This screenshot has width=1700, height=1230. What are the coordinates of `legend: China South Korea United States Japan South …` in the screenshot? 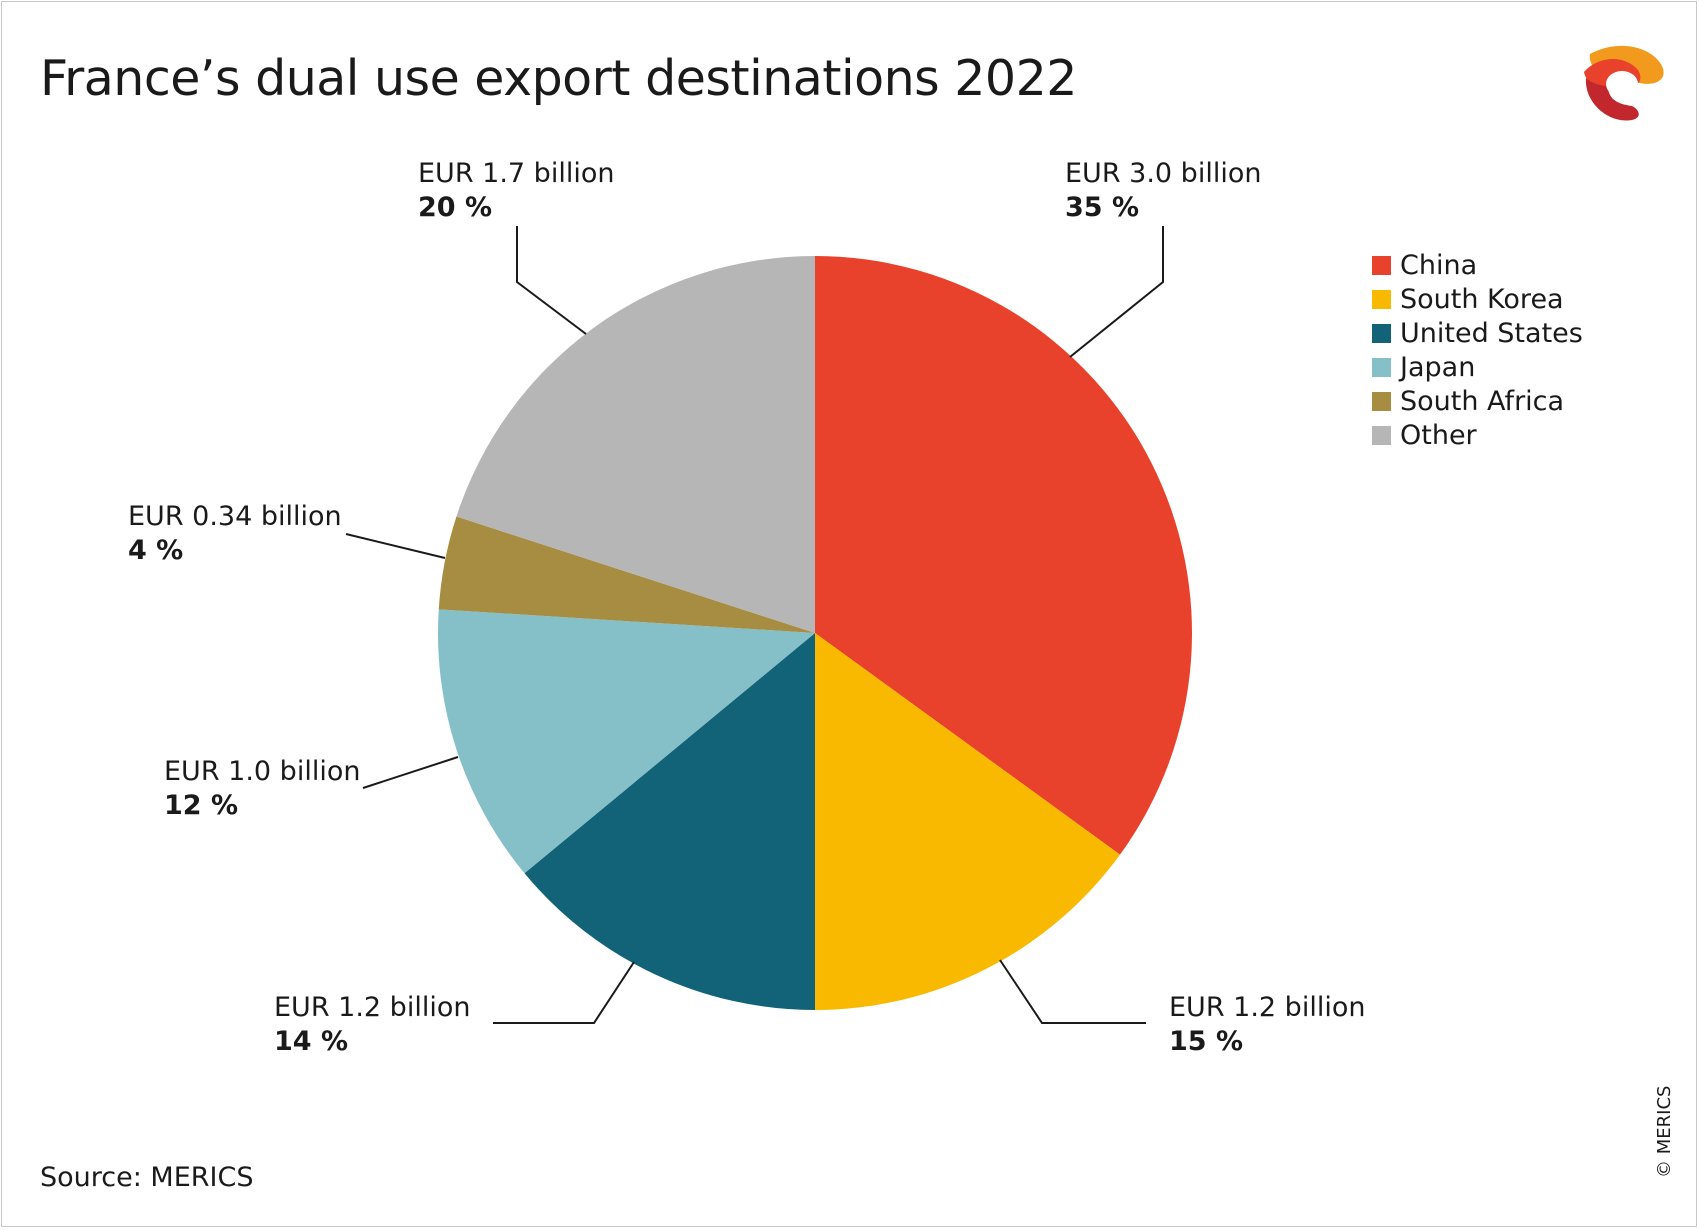 It's located at (1477, 350).